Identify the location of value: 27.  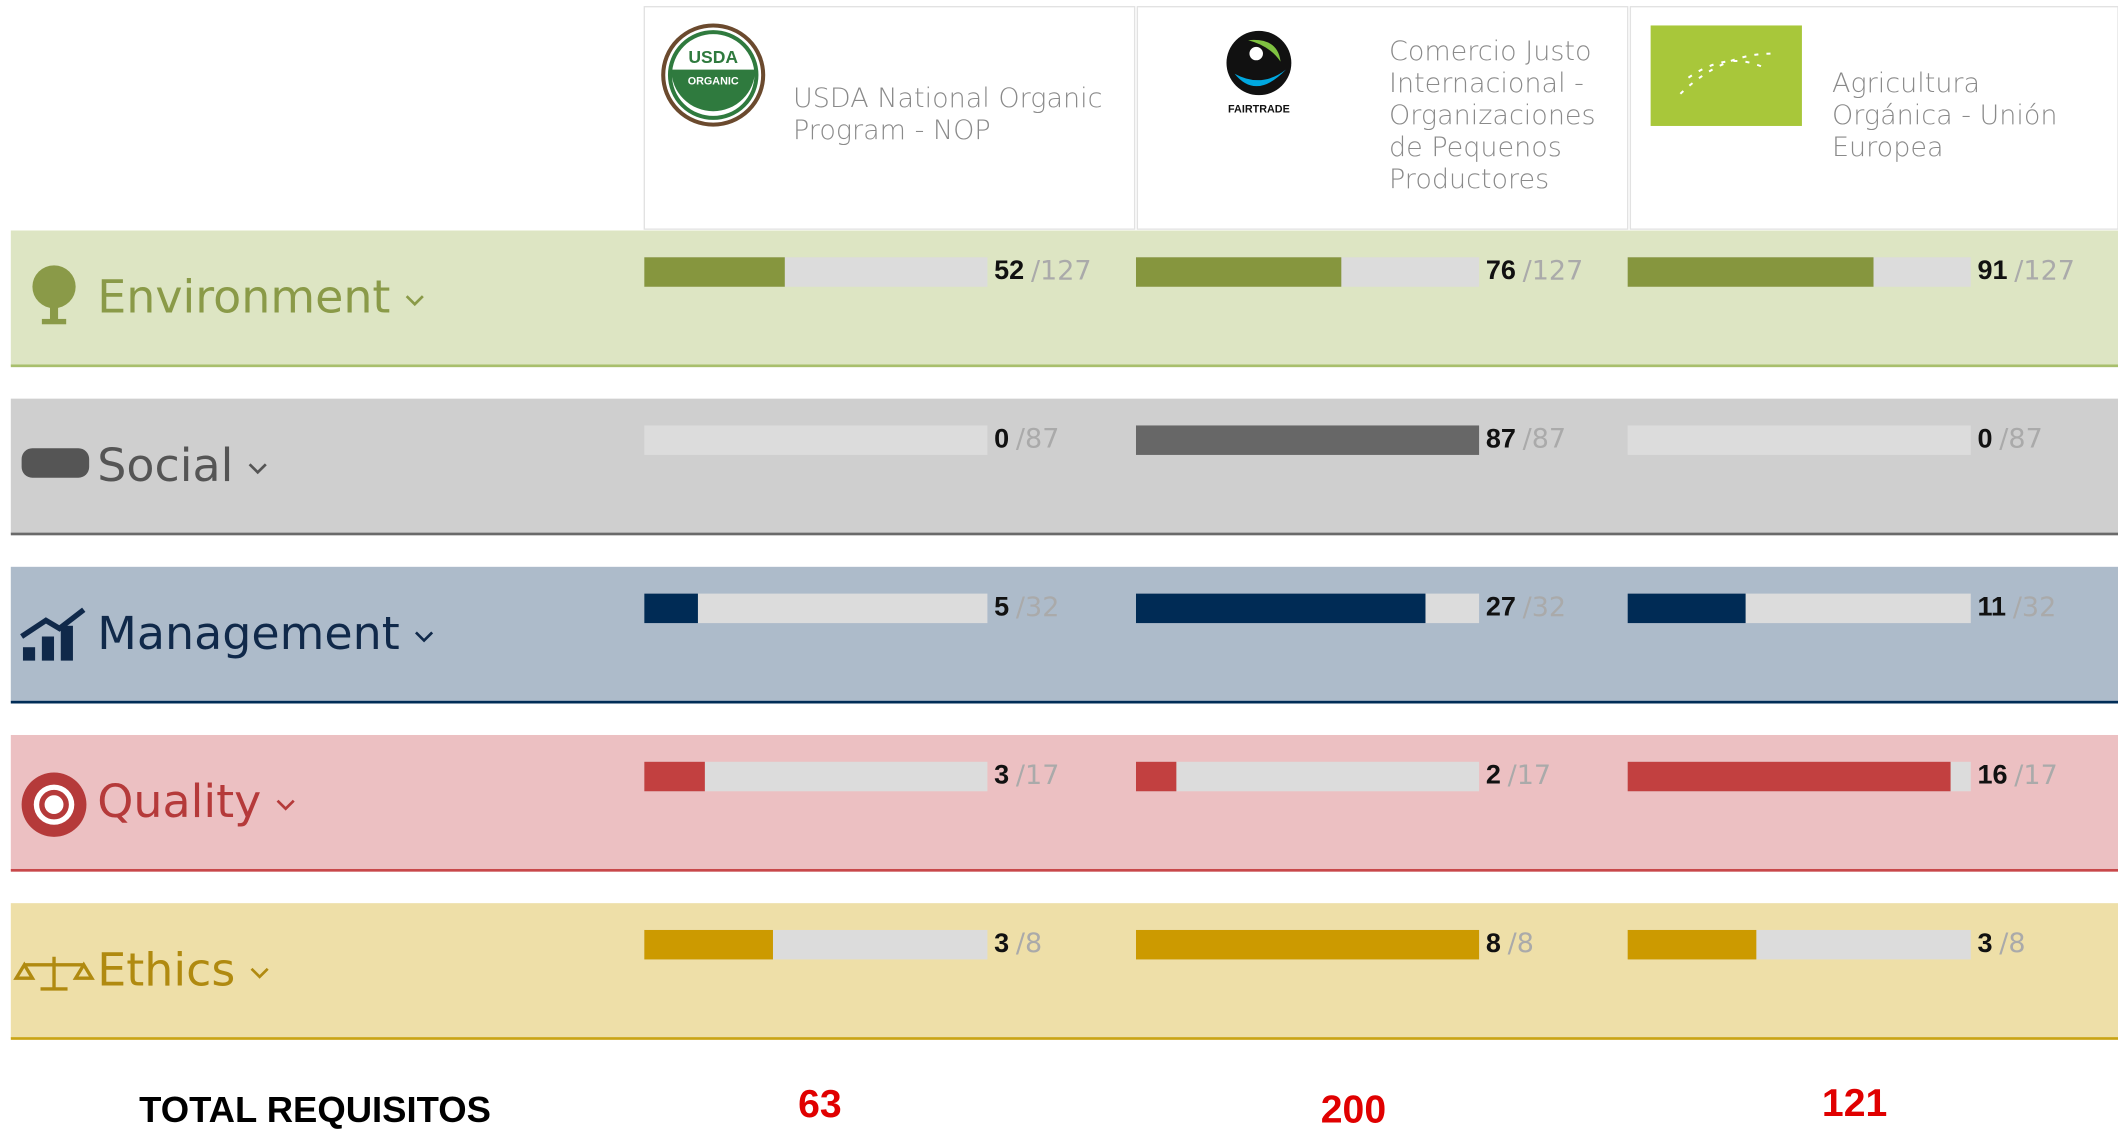
(1501, 607).